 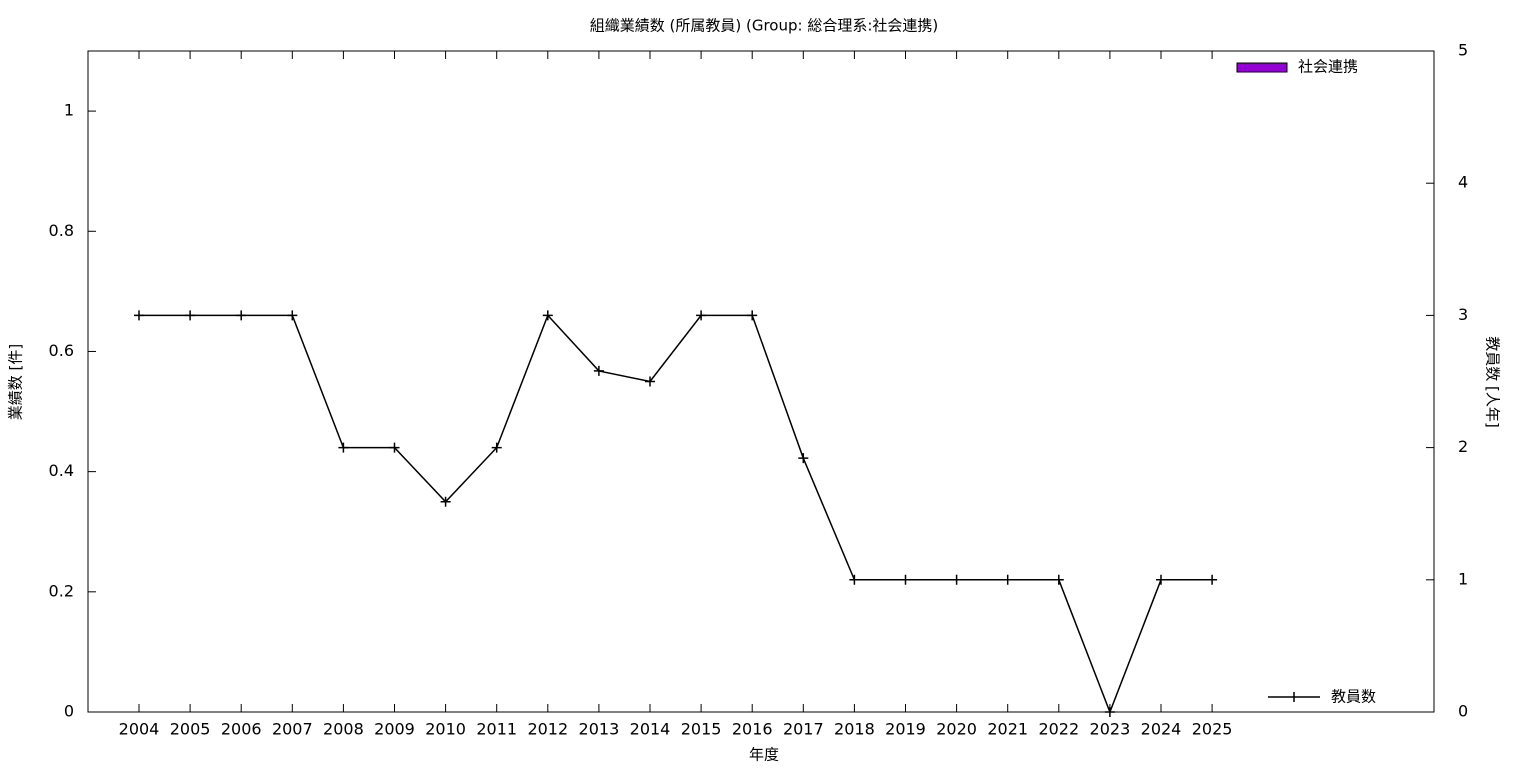 What do you see at coordinates (445, 729) in the screenshot?
I see `x-tick-label: 2010` at bounding box center [445, 729].